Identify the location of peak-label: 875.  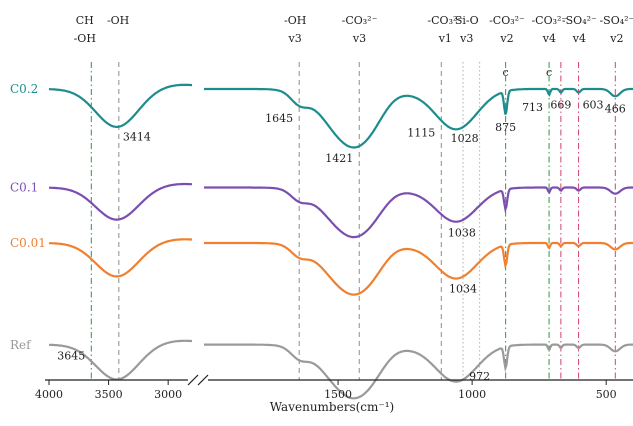
(505, 127).